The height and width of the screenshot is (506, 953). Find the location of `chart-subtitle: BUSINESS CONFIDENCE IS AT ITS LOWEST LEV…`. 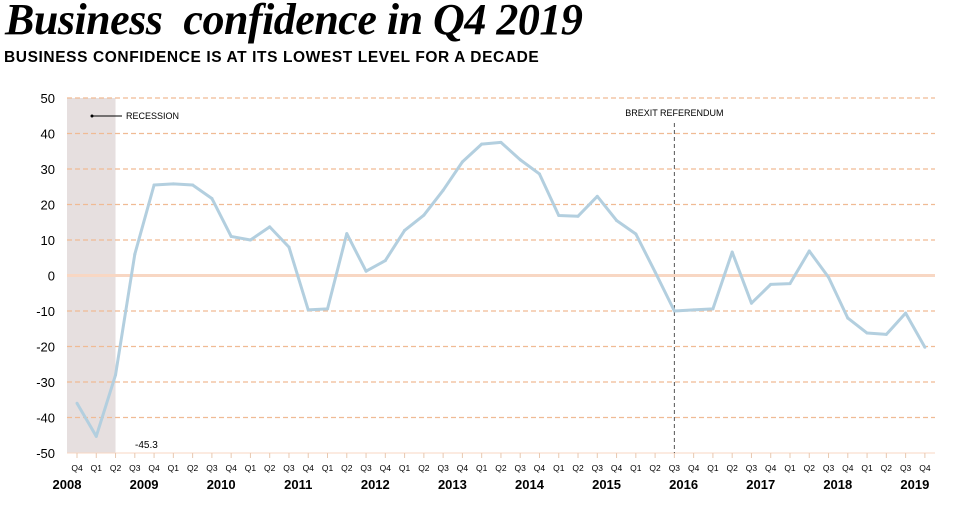

chart-subtitle: BUSINESS CONFIDENCE IS AT ITS LOWEST LEV… is located at coordinates (272, 57).